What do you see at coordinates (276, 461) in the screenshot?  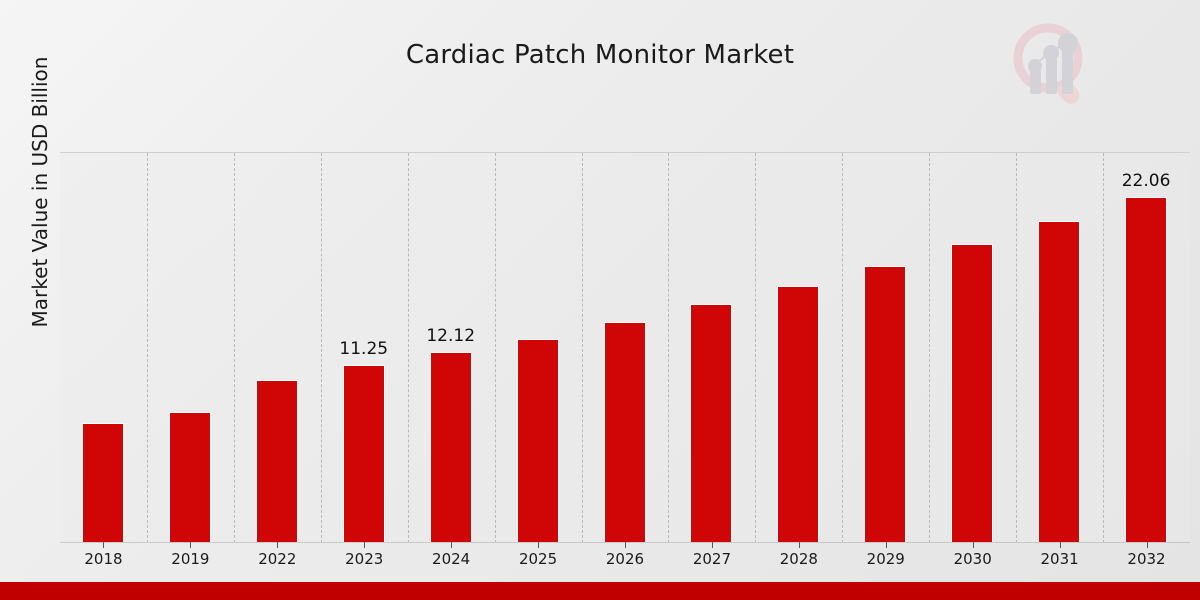 I see `bar-2022` at bounding box center [276, 461].